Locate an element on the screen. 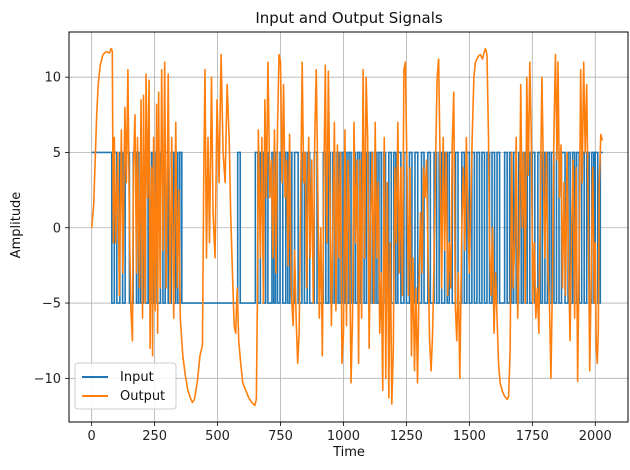 The width and height of the screenshot is (630, 470). x-tick-label: 2000 is located at coordinates (595, 436).